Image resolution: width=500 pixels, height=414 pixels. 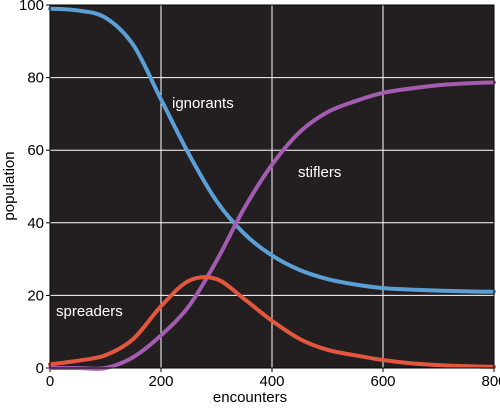 I want to click on series-label: ignorants, so click(x=203, y=103).